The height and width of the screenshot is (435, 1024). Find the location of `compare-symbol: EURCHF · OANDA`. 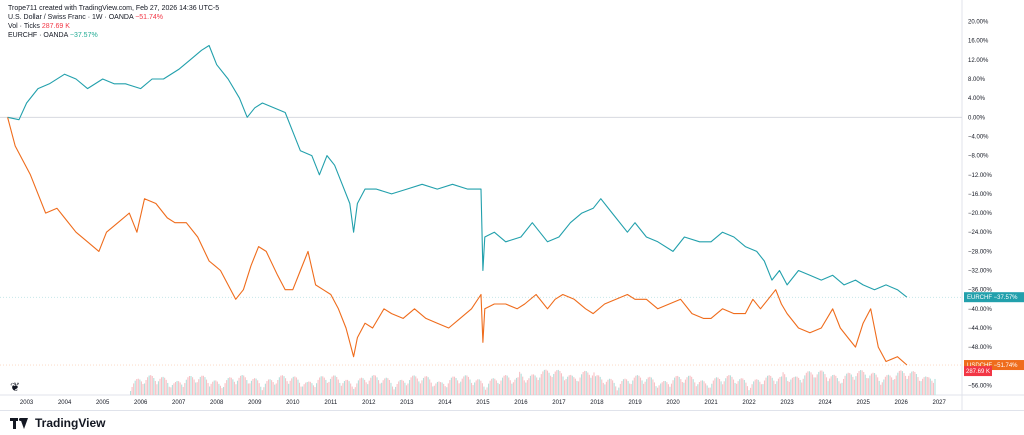

compare-symbol: EURCHF · OANDA is located at coordinates (38, 35).